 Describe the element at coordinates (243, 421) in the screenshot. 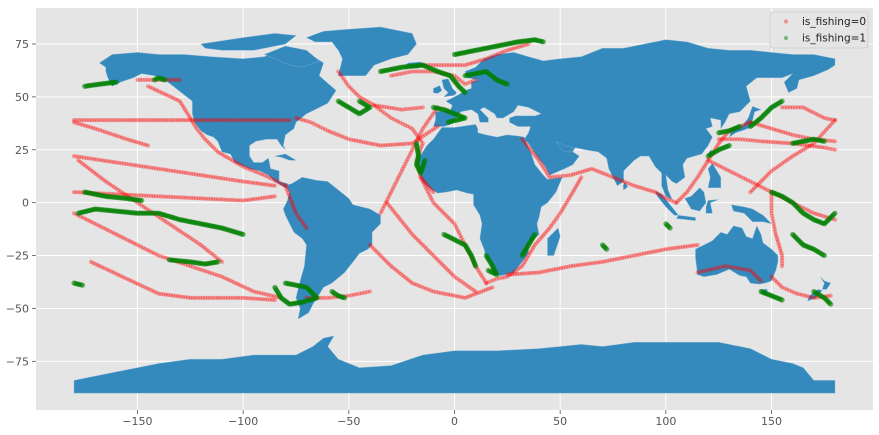

I see `x-tick-label: −100` at that location.